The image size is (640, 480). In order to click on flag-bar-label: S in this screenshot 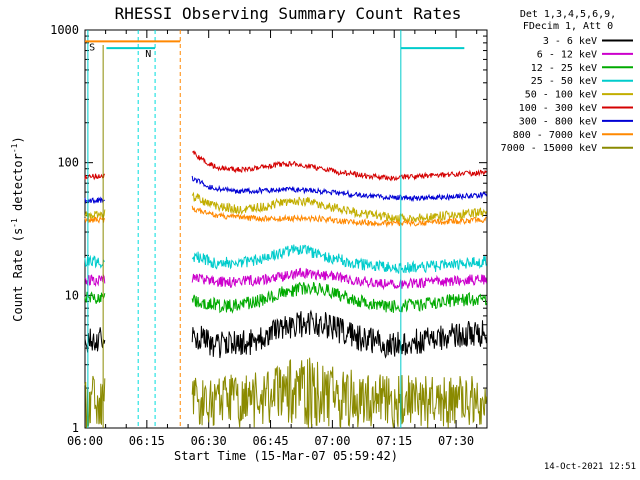, I will do `click(92, 47)`.